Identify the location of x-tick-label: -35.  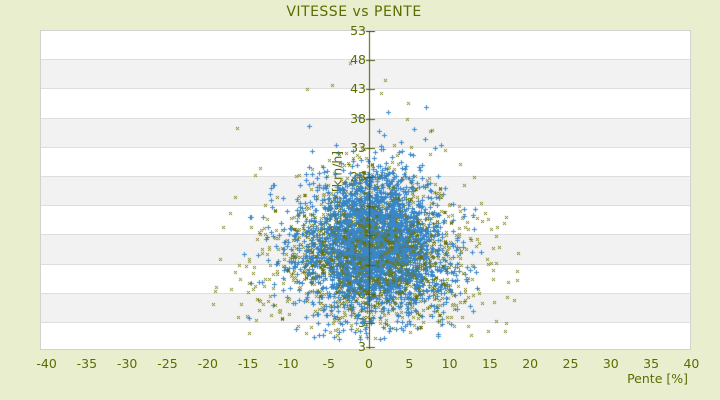
(87, 363).